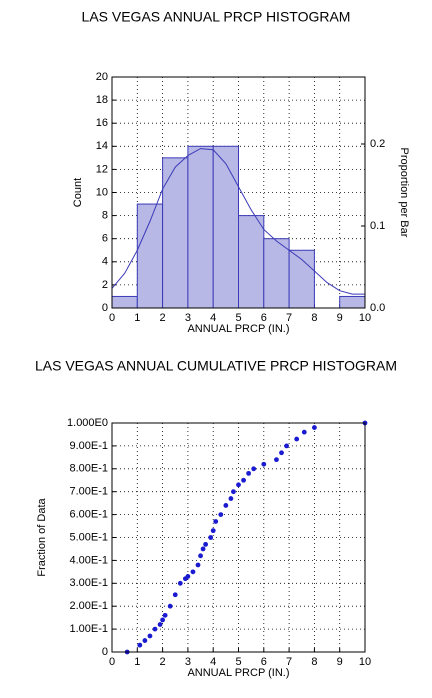 This screenshot has height=698, width=432. Describe the element at coordinates (102, 123) in the screenshot. I see `y-tick-label: 16` at that location.